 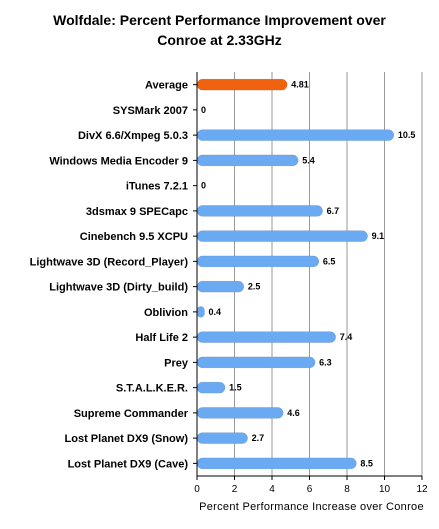 I want to click on category-label: Average, so click(x=166, y=86).